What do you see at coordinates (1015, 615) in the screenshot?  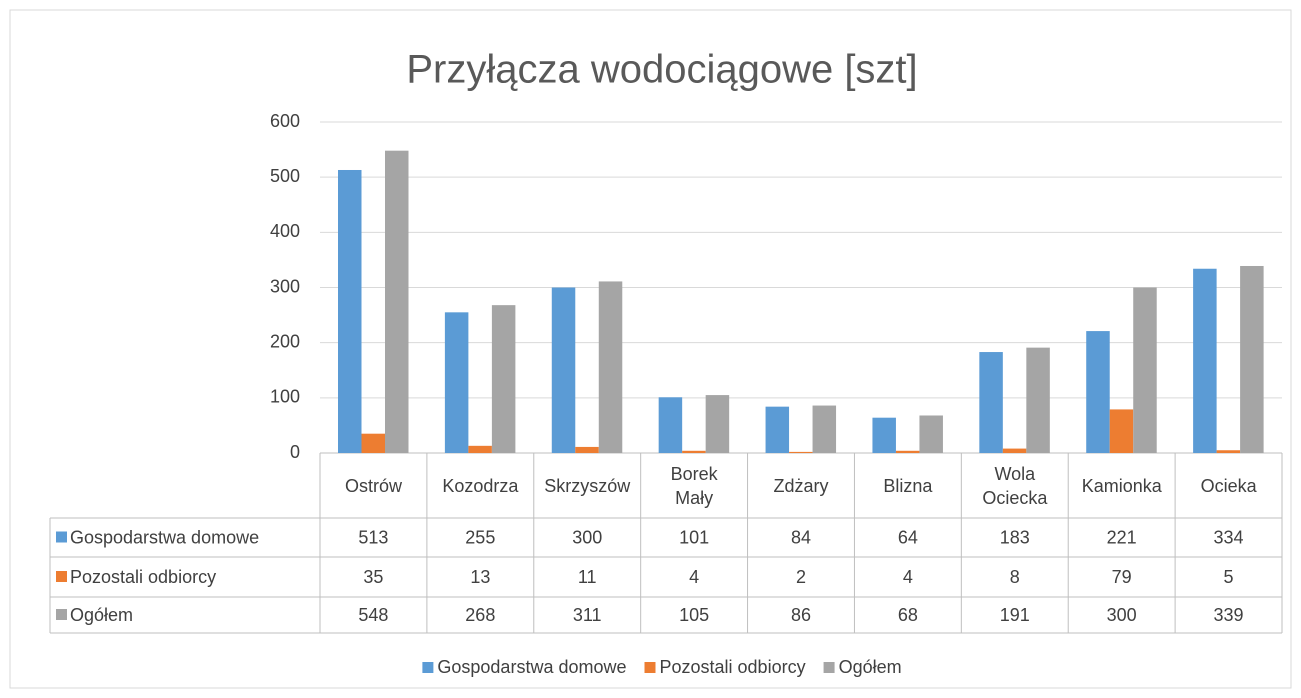 I see `table-value: 191` at bounding box center [1015, 615].